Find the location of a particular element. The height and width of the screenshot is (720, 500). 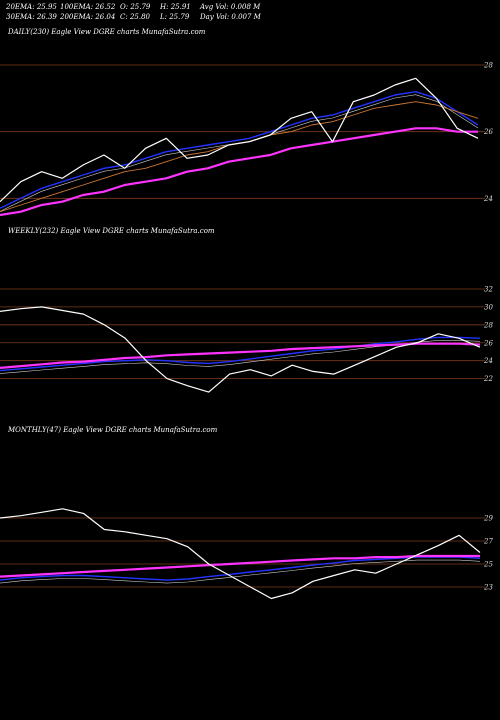

monthly-panel: 29 27 25 23 is located at coordinates (246, 554).